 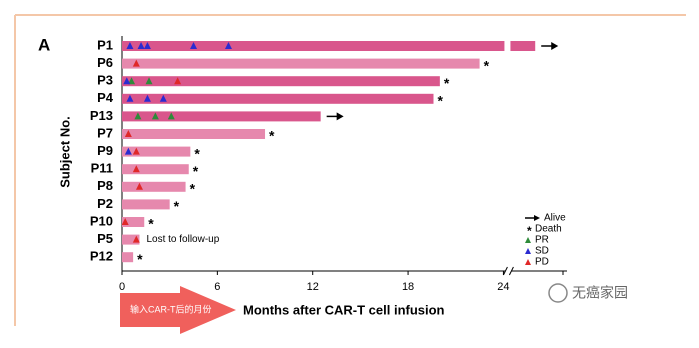 What do you see at coordinates (313, 287) in the screenshot?
I see `x-tick-label: 12` at bounding box center [313, 287].